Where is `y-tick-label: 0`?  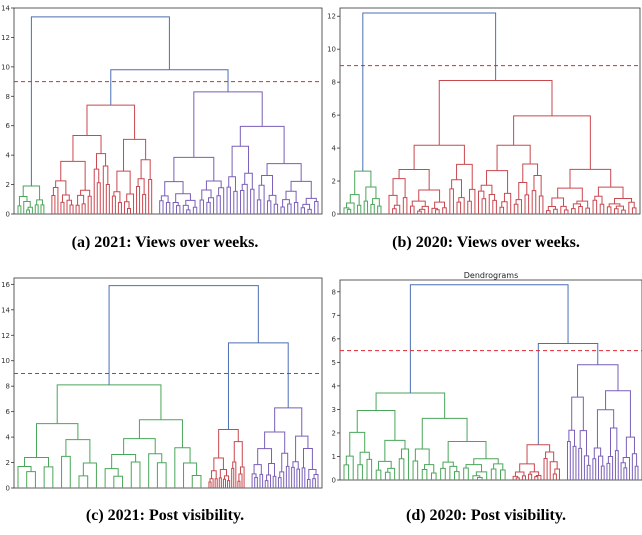
y-tick-label: 0 is located at coordinates (334, 215).